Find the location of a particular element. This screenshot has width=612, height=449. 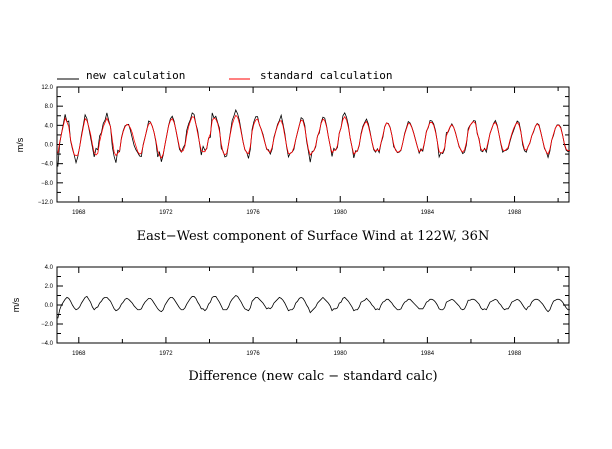

top-x-tick-label: 1968 is located at coordinates (79, 213).